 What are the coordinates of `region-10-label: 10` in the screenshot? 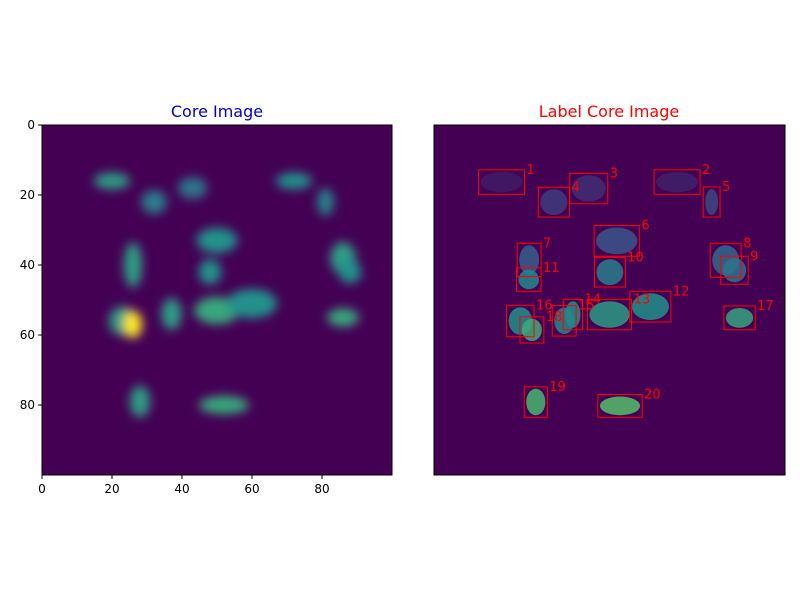 It's located at (635, 257).